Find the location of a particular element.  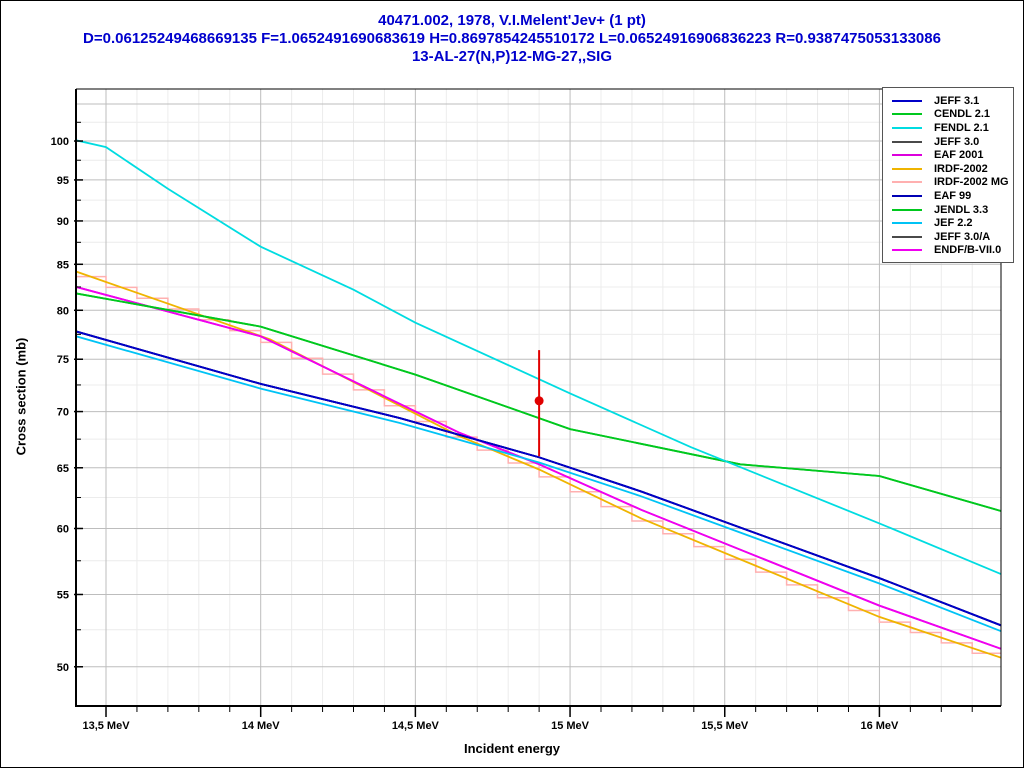

legend-item-irdf-2002-mg: IRDF-2002 MG is located at coordinates (948, 183).